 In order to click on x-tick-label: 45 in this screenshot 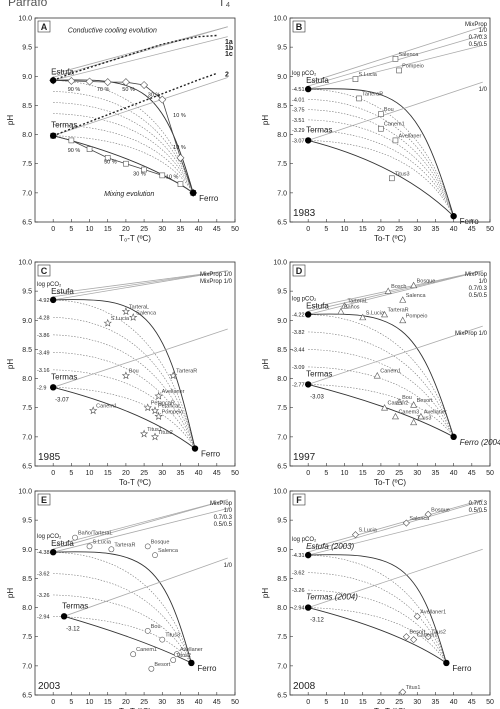, I will do `click(217, 702)`.